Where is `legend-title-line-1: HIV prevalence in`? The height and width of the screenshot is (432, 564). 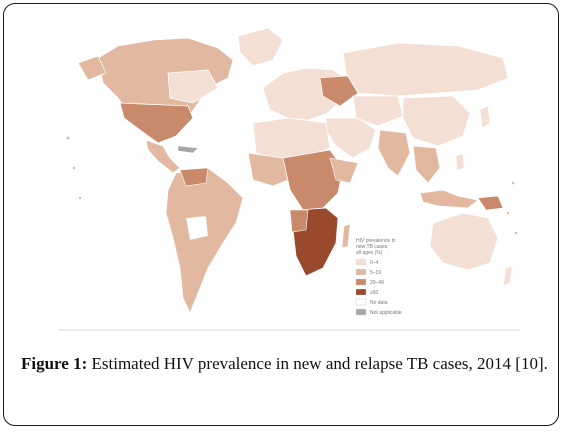
legend-title-line-1: HIV prevalence in is located at coordinates (376, 241).